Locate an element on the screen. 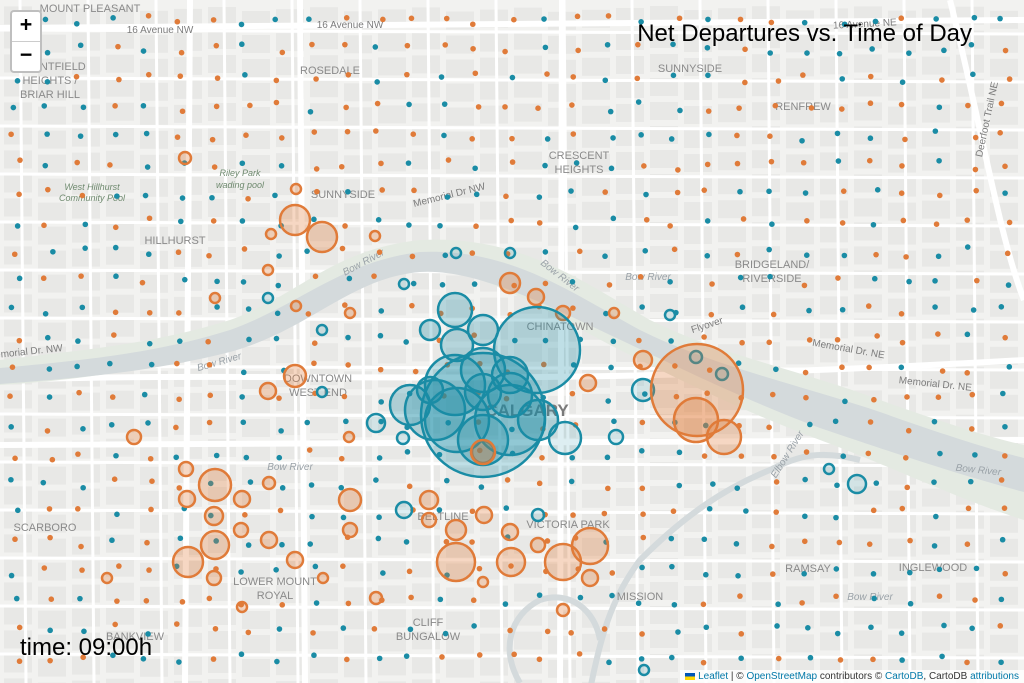  osm-link: OpenStreetMap is located at coordinates (782, 676).